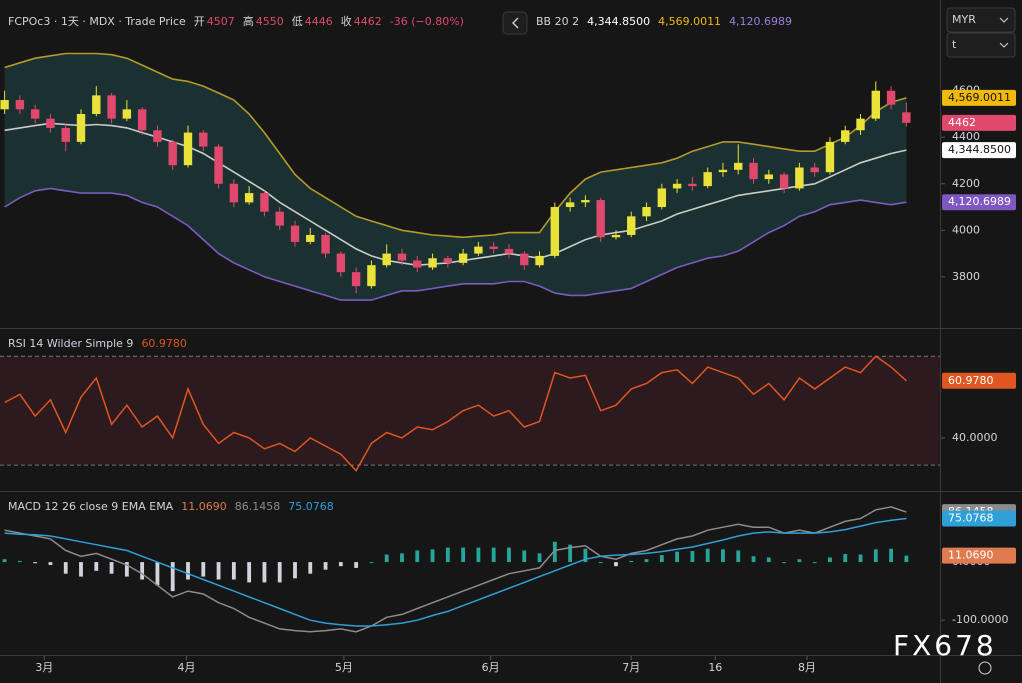  Describe the element at coordinates (981, 20) in the screenshot. I see `currency-select` at that location.